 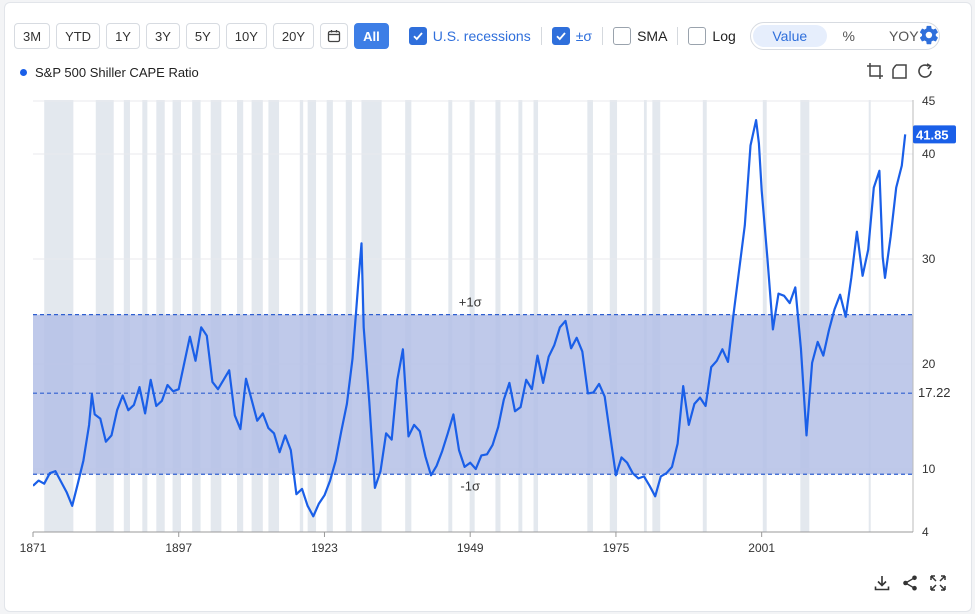 I want to click on log-toggle: Log, so click(x=712, y=36).